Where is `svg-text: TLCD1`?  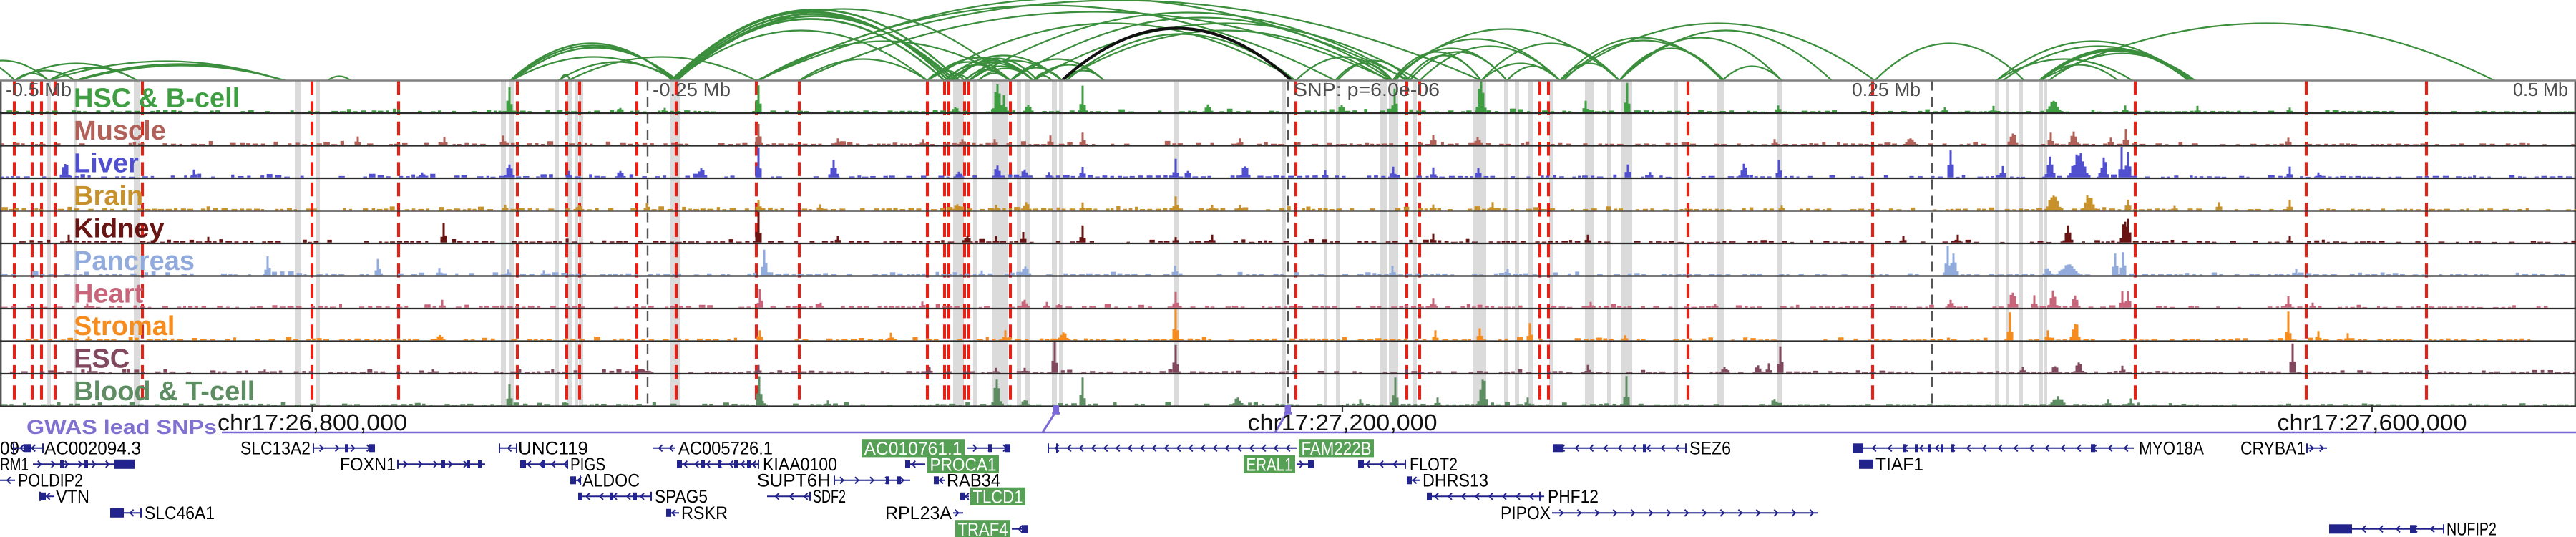
svg-text: TLCD1 is located at coordinates (998, 497).